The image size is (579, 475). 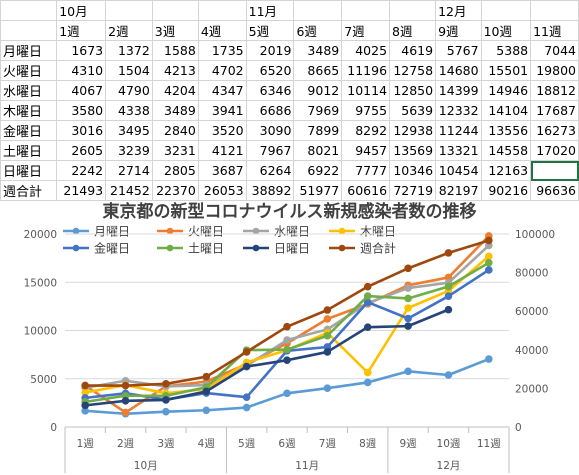 What do you see at coordinates (129, 70) in the screenshot?
I see `value-cell: 1504` at bounding box center [129, 70].